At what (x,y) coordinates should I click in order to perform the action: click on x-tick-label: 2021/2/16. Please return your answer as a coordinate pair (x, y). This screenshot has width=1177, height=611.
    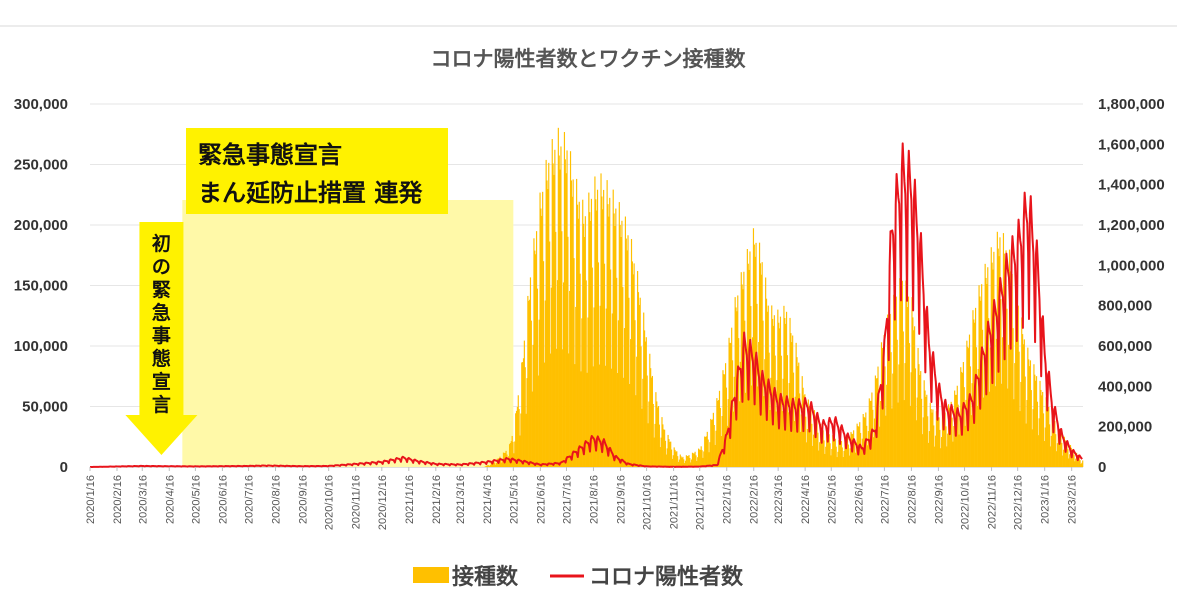
    Looking at the image, I should click on (437, 499).